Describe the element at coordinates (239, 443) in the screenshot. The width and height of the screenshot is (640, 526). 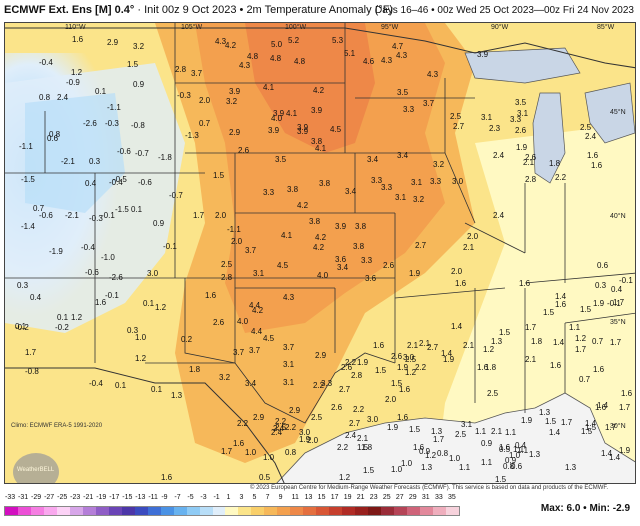
I see `anomaly-value-label: 1.6` at that location.